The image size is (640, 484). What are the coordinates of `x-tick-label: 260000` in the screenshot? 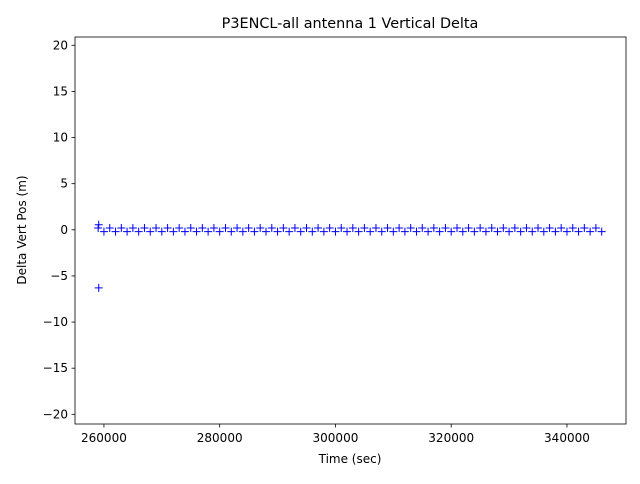 It's located at (104, 438).